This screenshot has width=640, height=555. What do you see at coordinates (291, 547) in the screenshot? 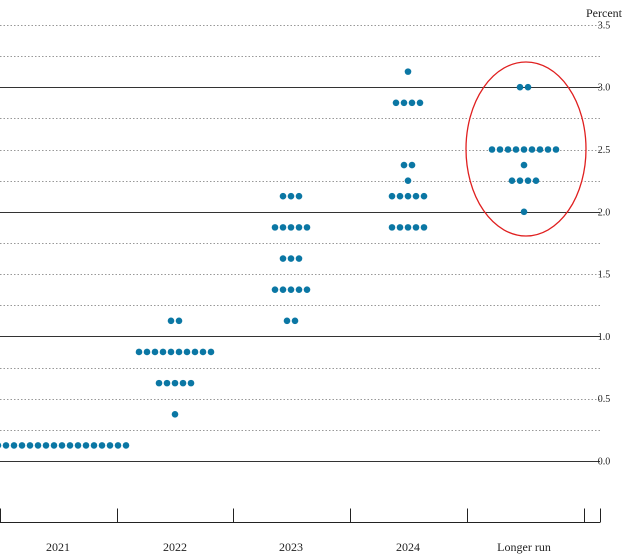
I see `x-category-label: 2023` at bounding box center [291, 547].